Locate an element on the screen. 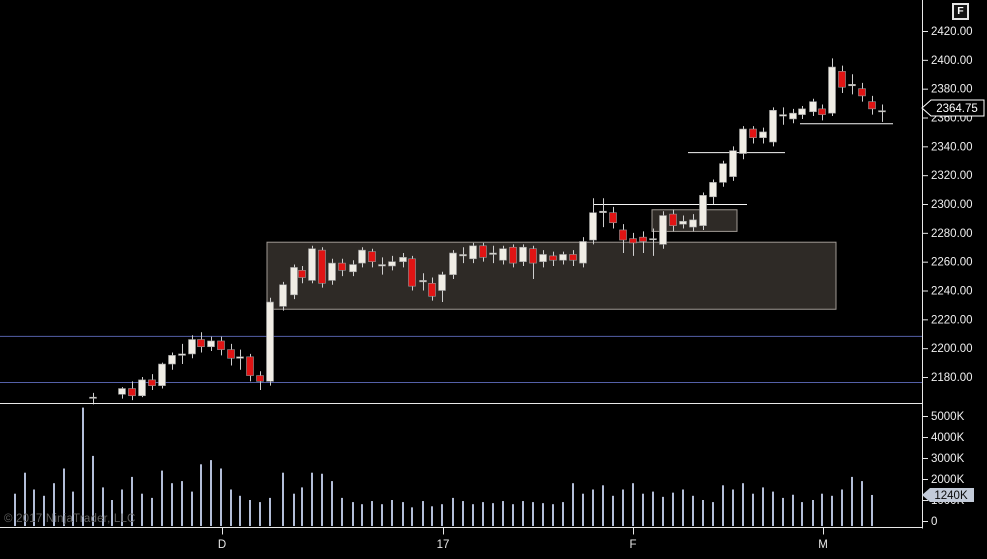 The height and width of the screenshot is (559, 987). price-tick-label: 2280.00 is located at coordinates (952, 234).